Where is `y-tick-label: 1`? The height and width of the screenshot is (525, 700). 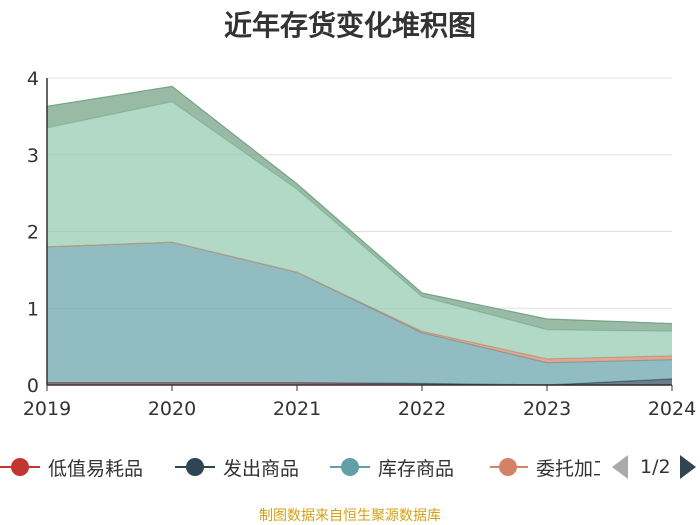 y-tick-label: 1 is located at coordinates (33, 309).